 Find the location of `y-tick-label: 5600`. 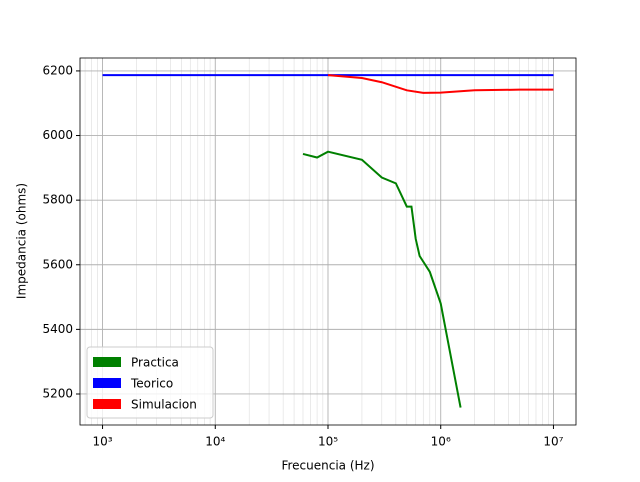

y-tick-label: 5600 is located at coordinates (57, 264).